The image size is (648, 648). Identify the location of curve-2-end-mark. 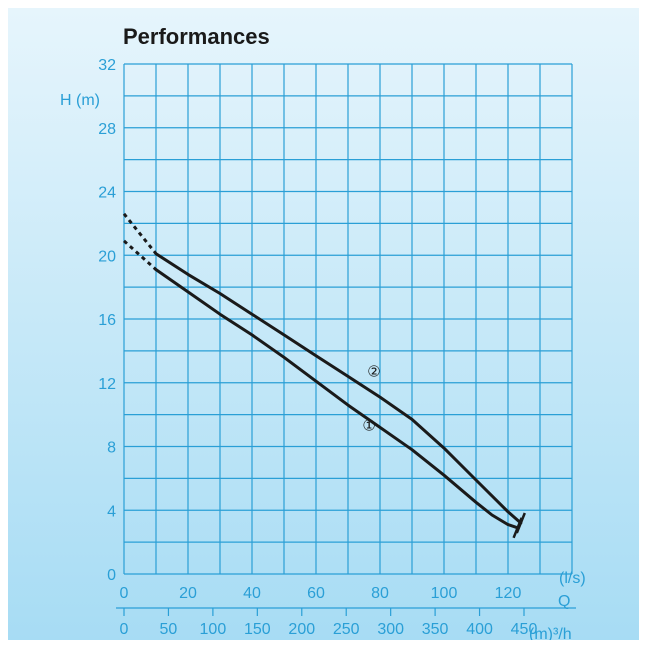
(520, 523).